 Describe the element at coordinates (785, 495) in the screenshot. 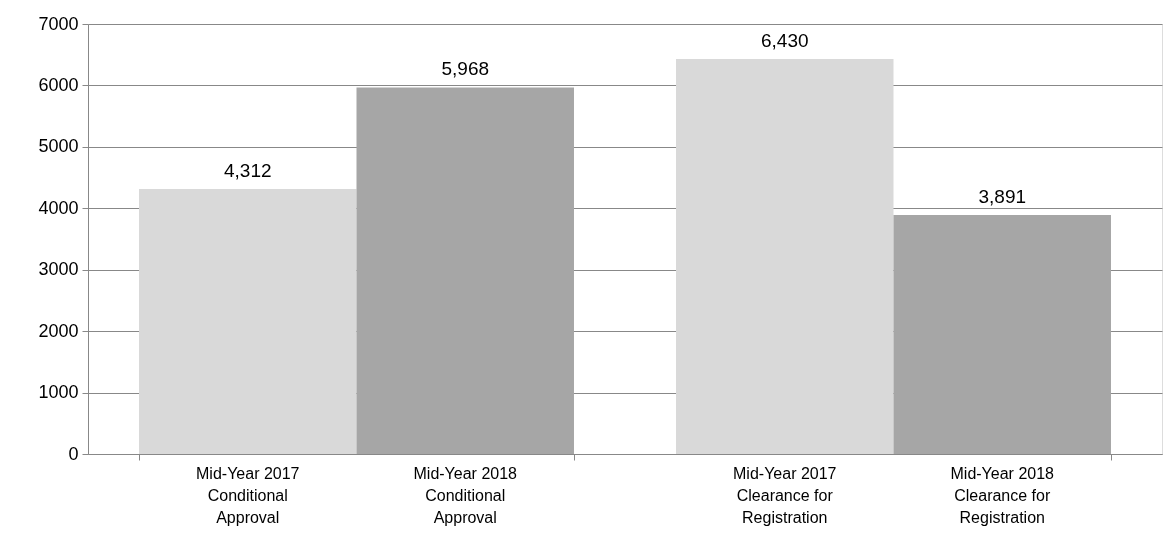

I see `x-tick-label: Mid-Year 2017 Clearance for Registration` at that location.